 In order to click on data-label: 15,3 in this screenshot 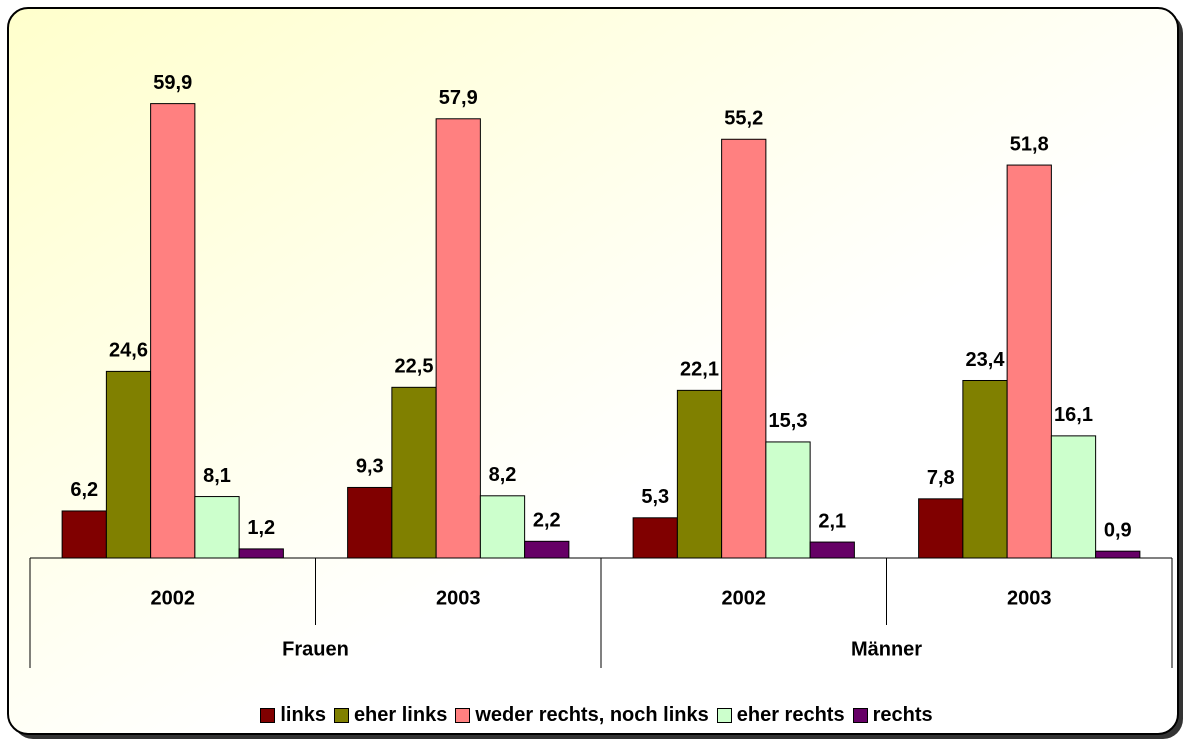, I will do `click(788, 421)`.